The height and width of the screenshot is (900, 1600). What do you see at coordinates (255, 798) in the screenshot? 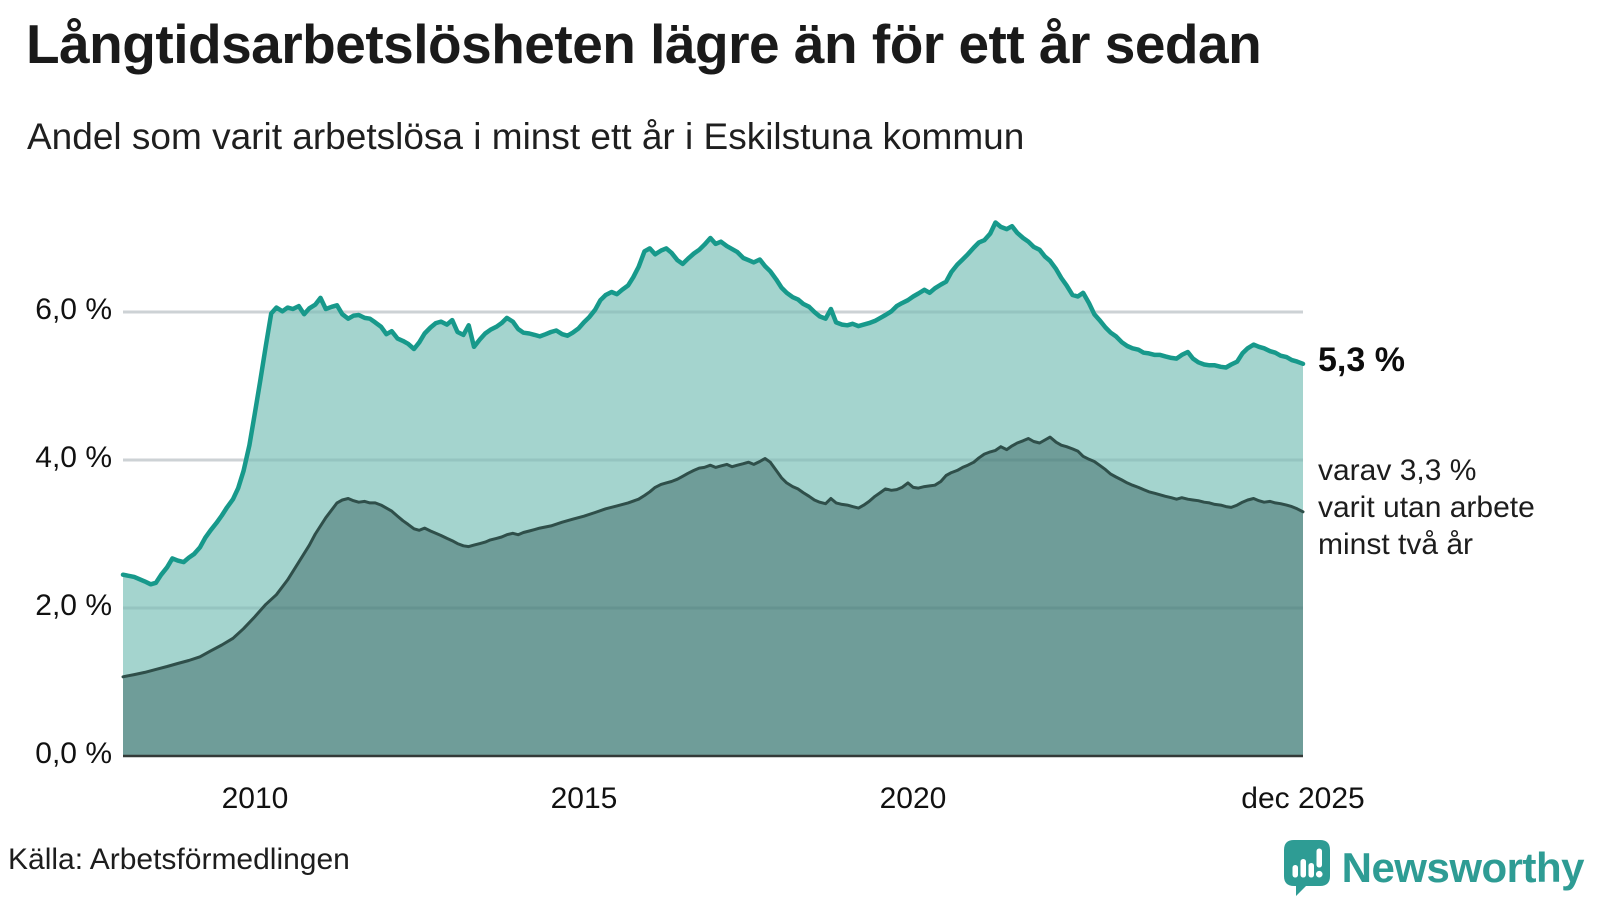
I see `x-axis-tick-label: 2010` at bounding box center [255, 798].